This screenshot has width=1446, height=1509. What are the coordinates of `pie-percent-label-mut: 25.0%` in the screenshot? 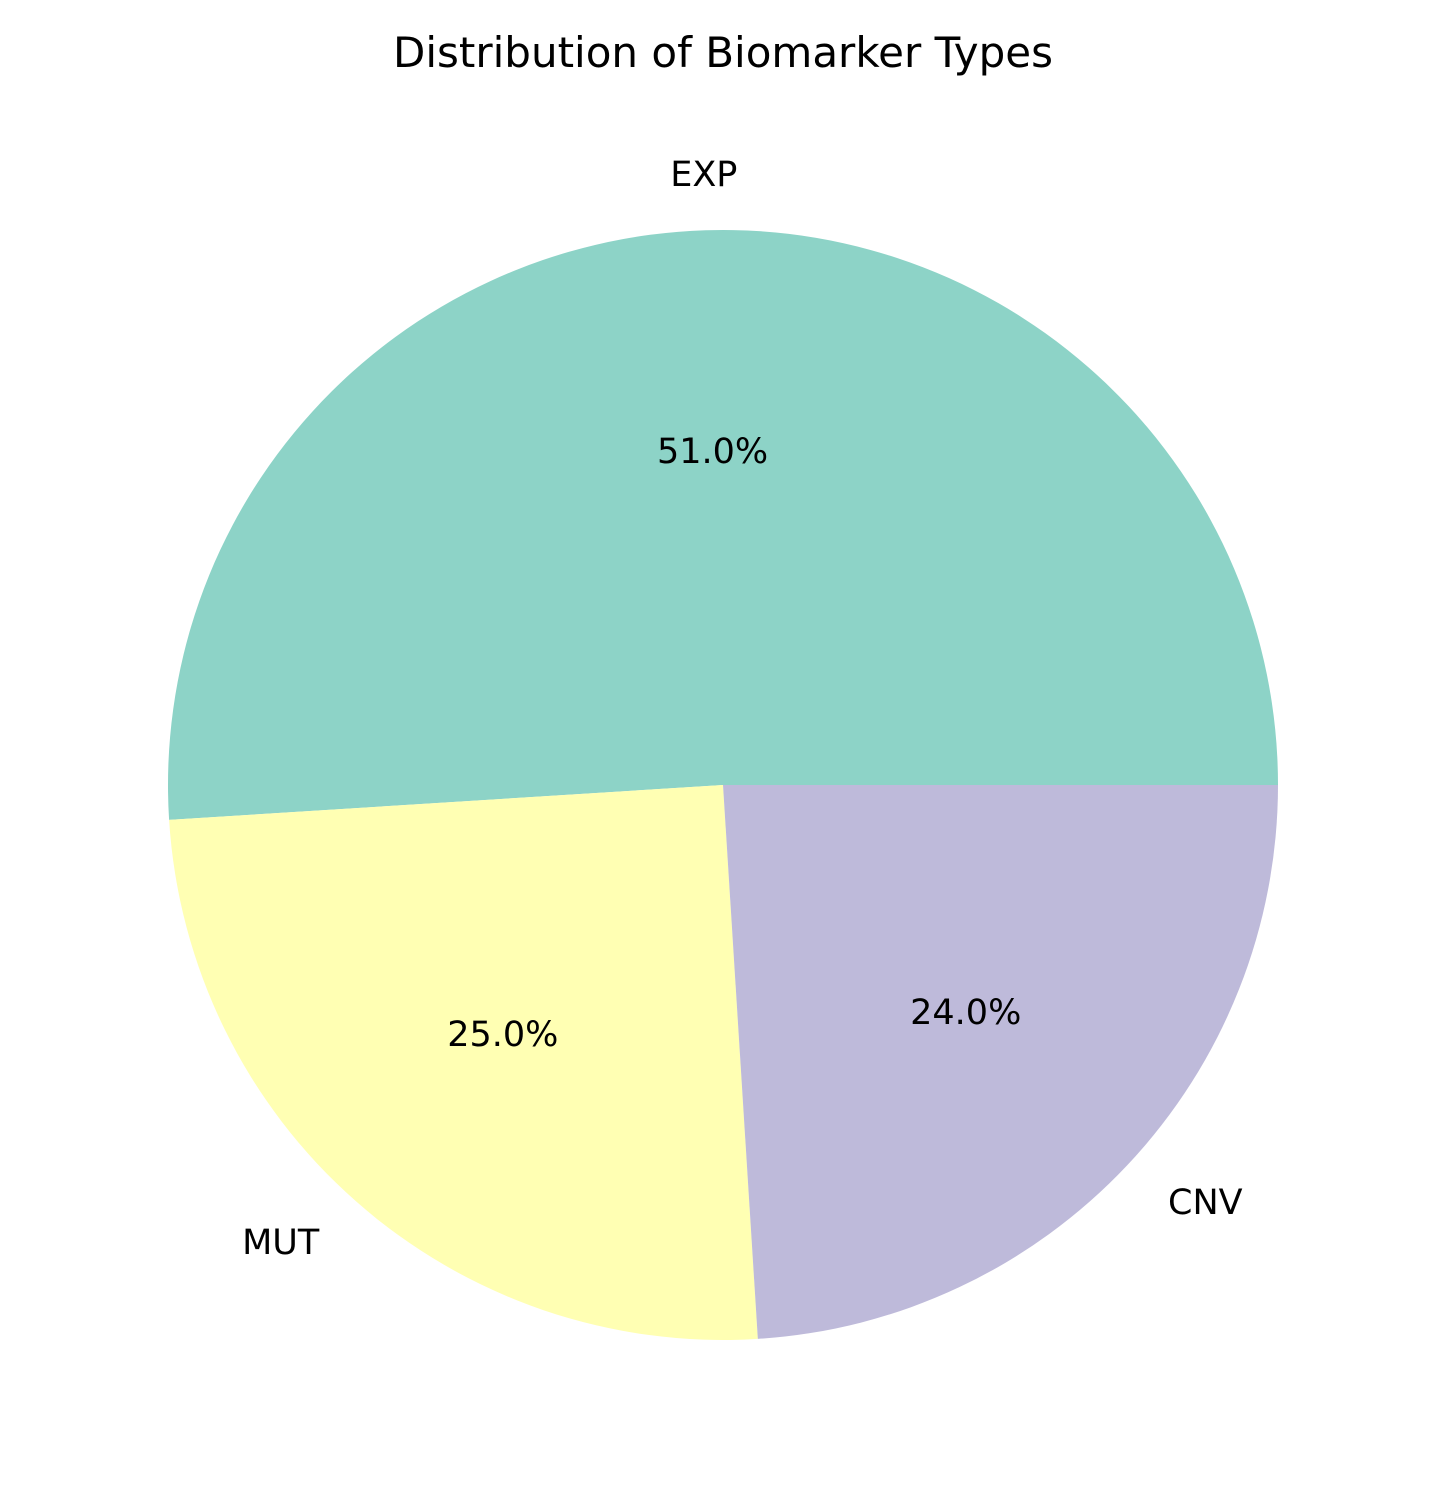 It's located at (502, 1035).